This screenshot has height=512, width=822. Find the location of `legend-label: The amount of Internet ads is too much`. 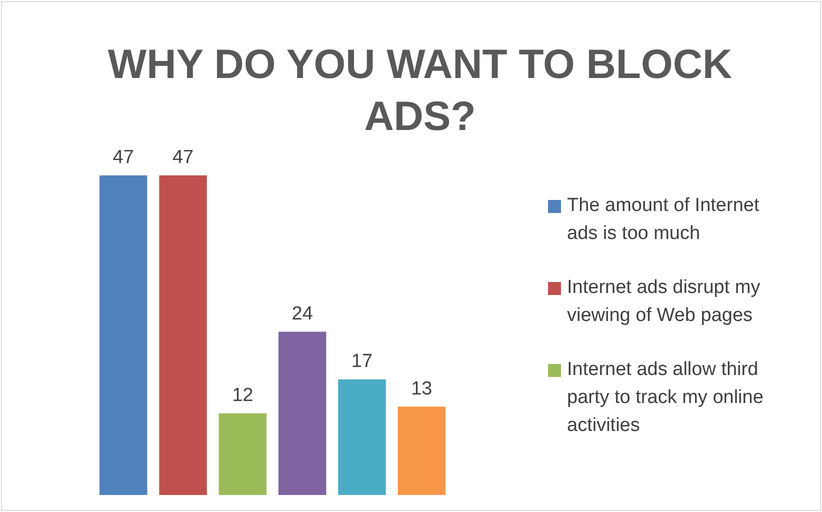

legend-label: The amount of Internet ads is too much is located at coordinates (663, 220).